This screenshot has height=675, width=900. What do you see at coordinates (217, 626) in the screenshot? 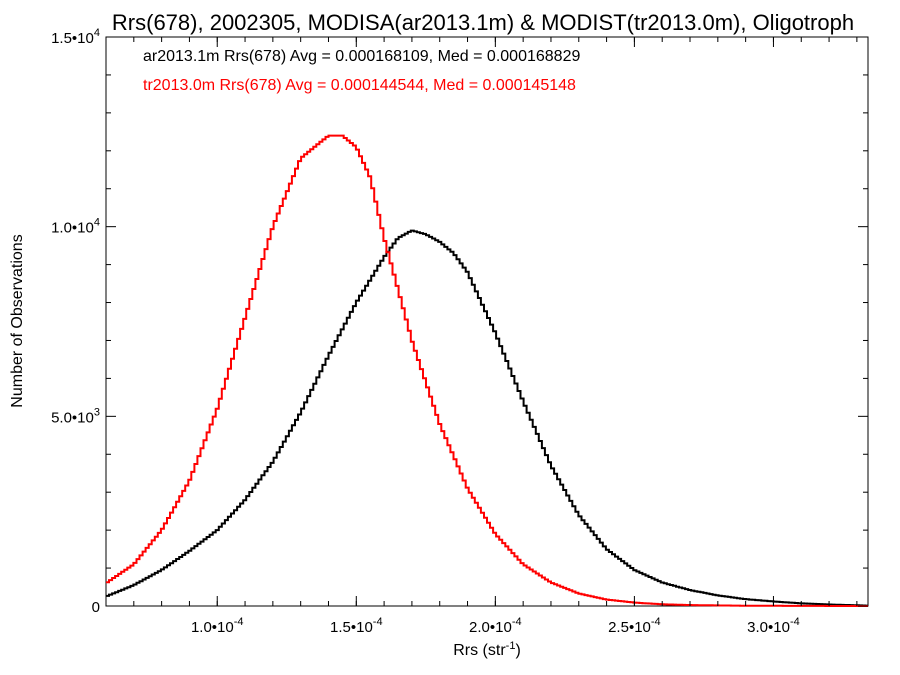
I see `x-tick-label: 1.0•10-4` at bounding box center [217, 626].